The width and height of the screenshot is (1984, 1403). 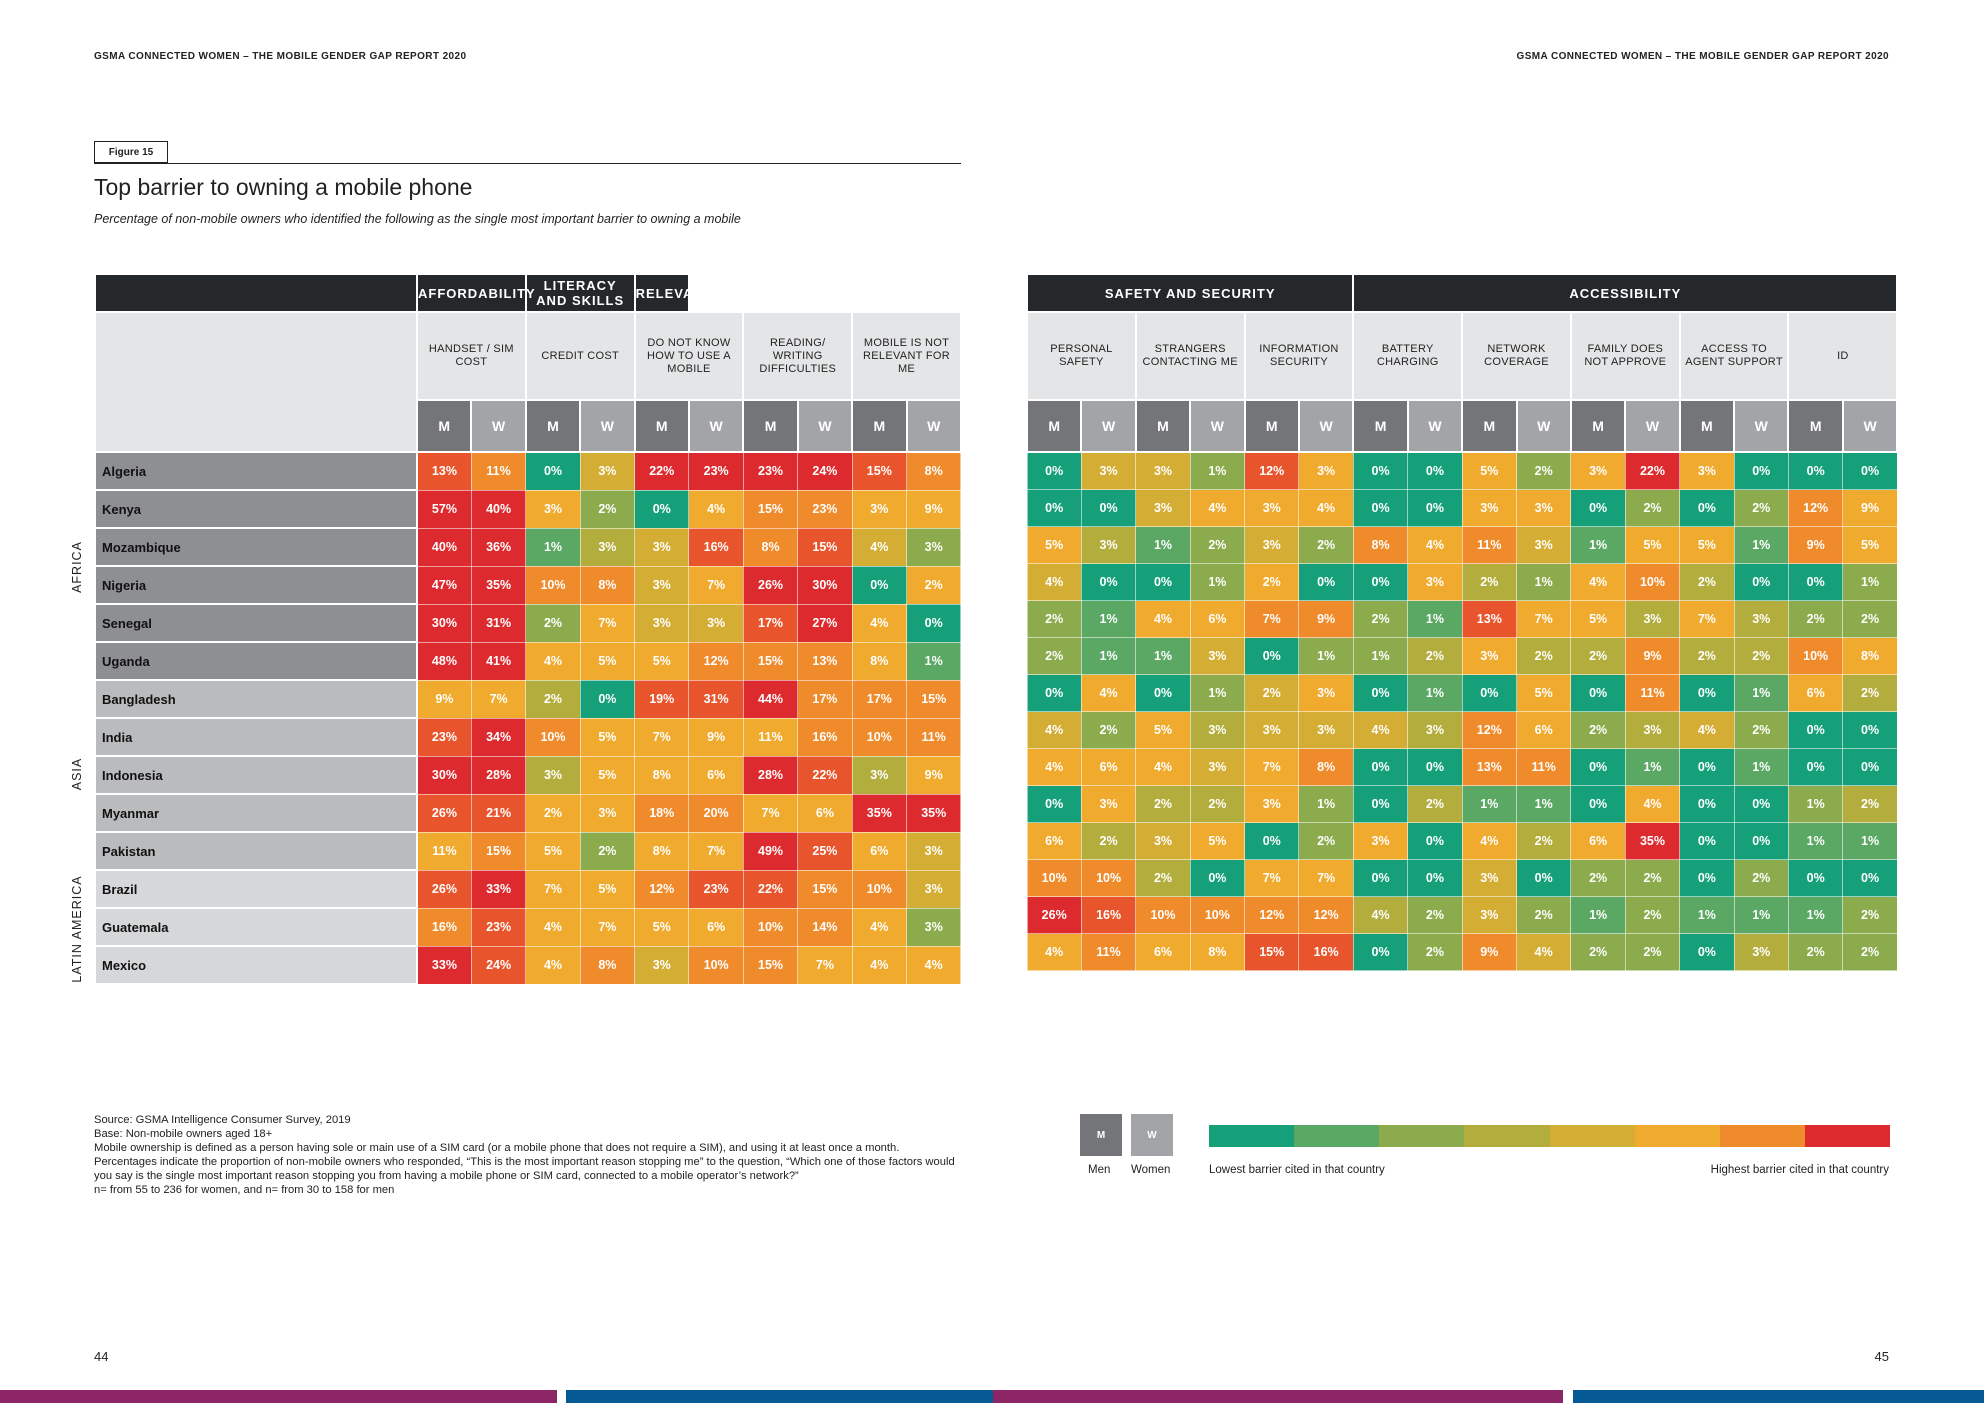 What do you see at coordinates (716, 699) in the screenshot?
I see `heatmap-cell: 31%` at bounding box center [716, 699].